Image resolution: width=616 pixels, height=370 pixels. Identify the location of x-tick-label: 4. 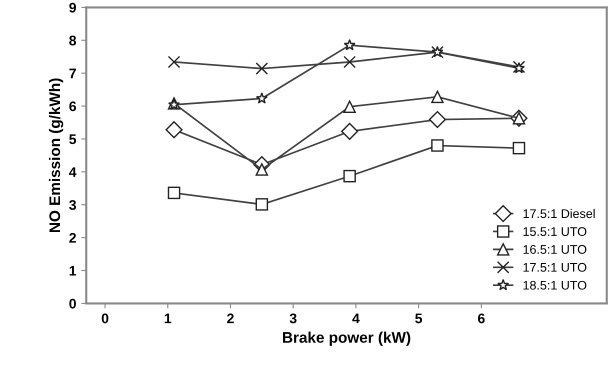
(356, 319).